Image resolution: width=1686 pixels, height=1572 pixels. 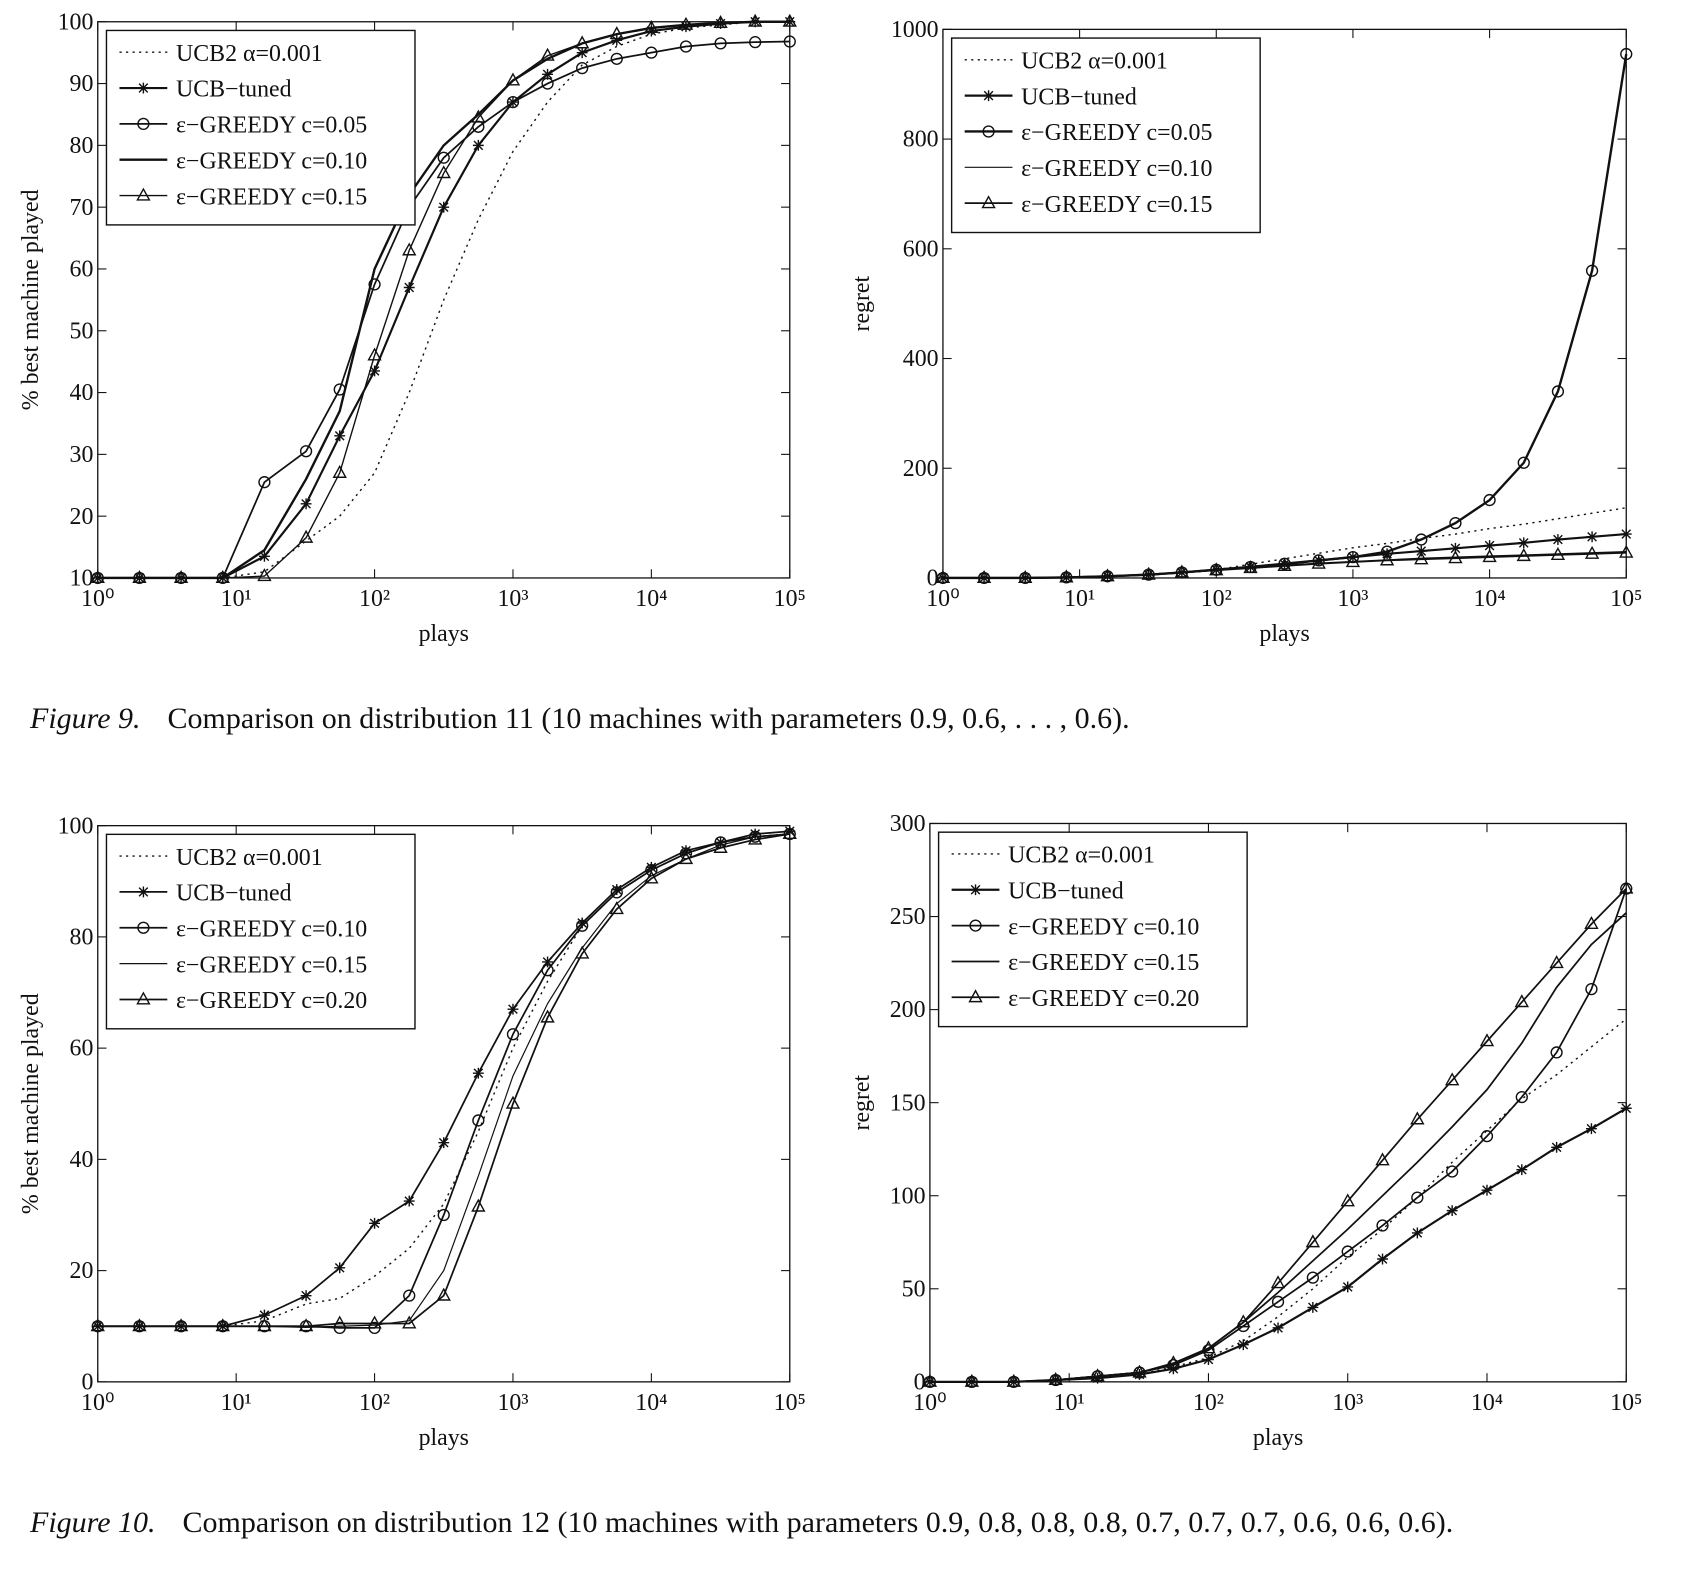 I want to click on y-tick-label: 50, so click(x=914, y=1289).